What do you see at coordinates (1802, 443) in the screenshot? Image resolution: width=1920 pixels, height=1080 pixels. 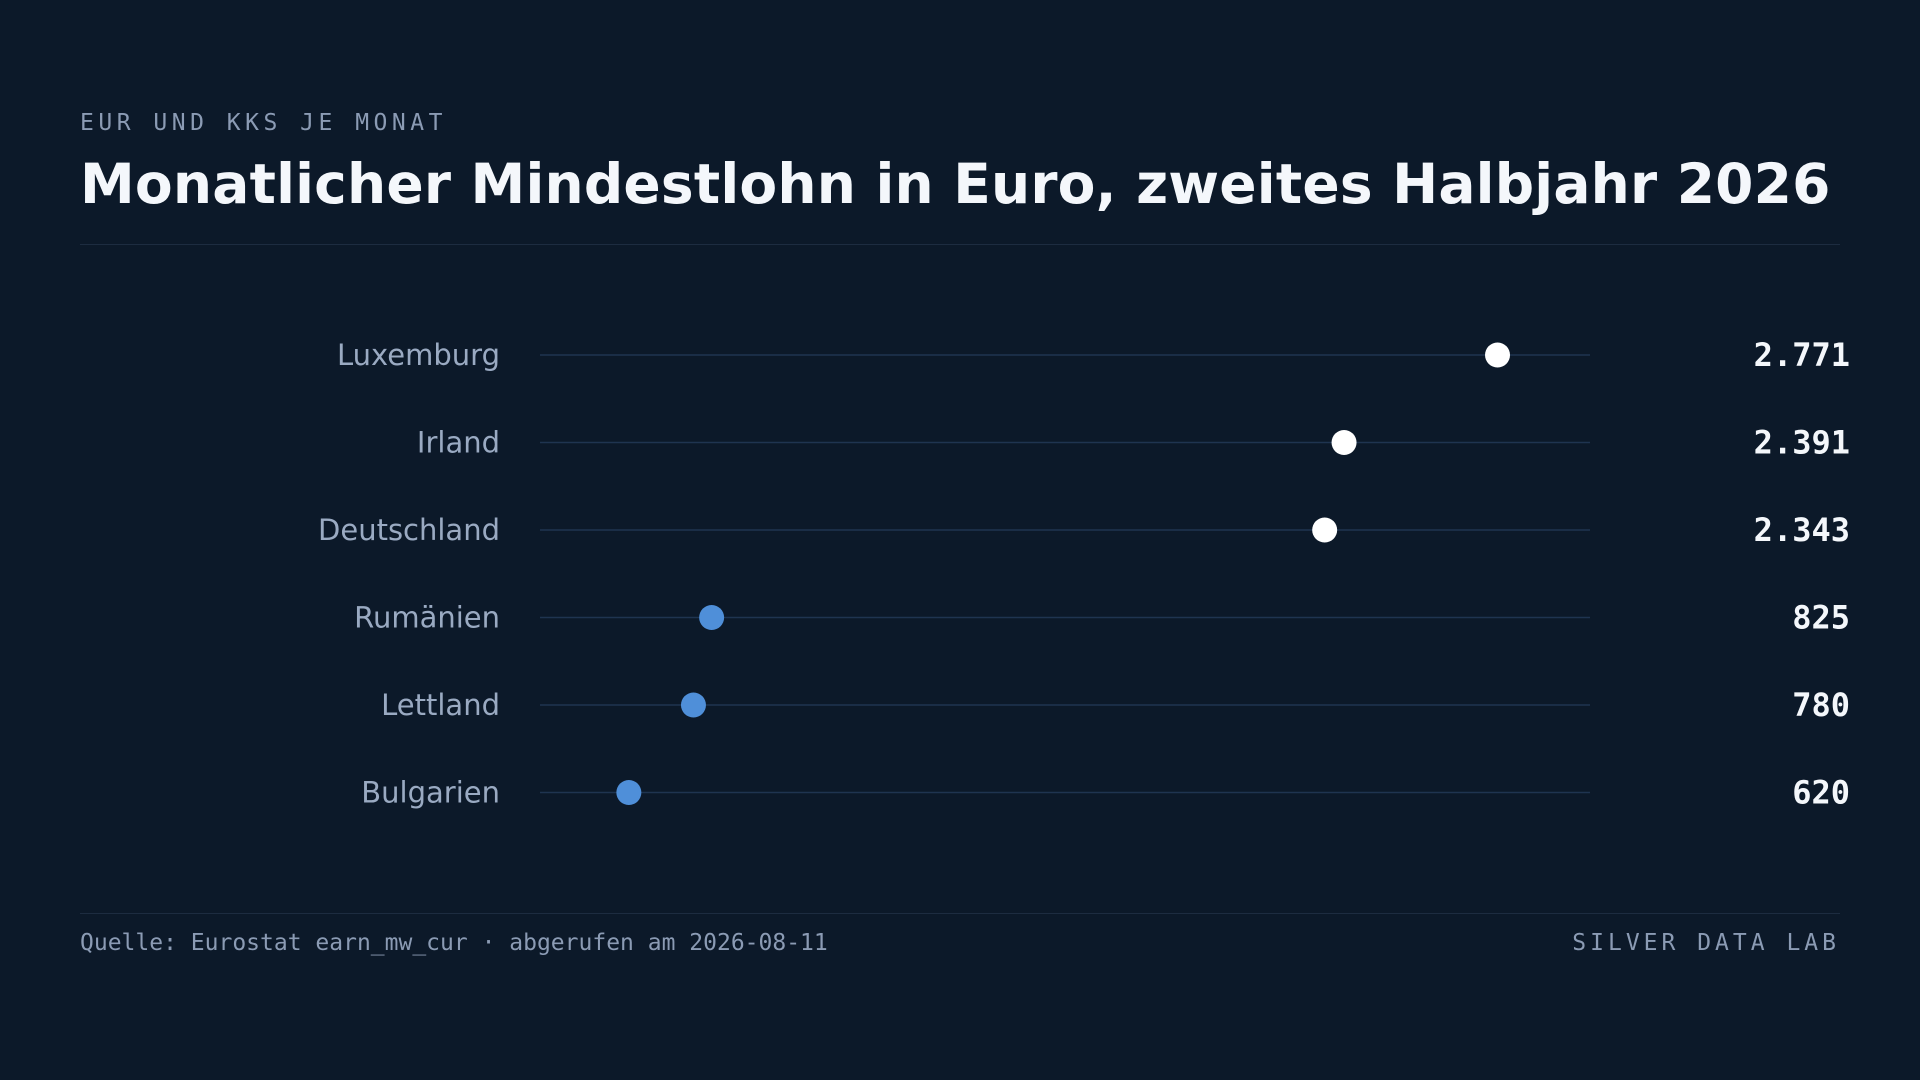 I see `value-label: 2.391` at bounding box center [1802, 443].